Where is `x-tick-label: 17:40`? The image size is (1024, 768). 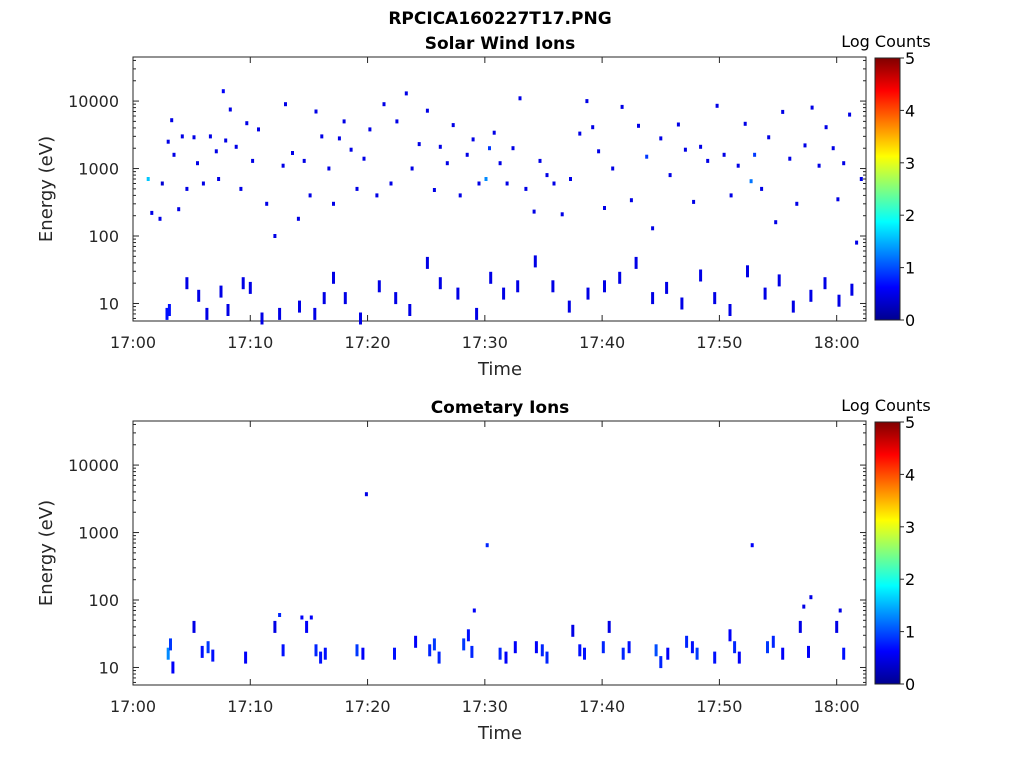 x-tick-label: 17:40 is located at coordinates (602, 706).